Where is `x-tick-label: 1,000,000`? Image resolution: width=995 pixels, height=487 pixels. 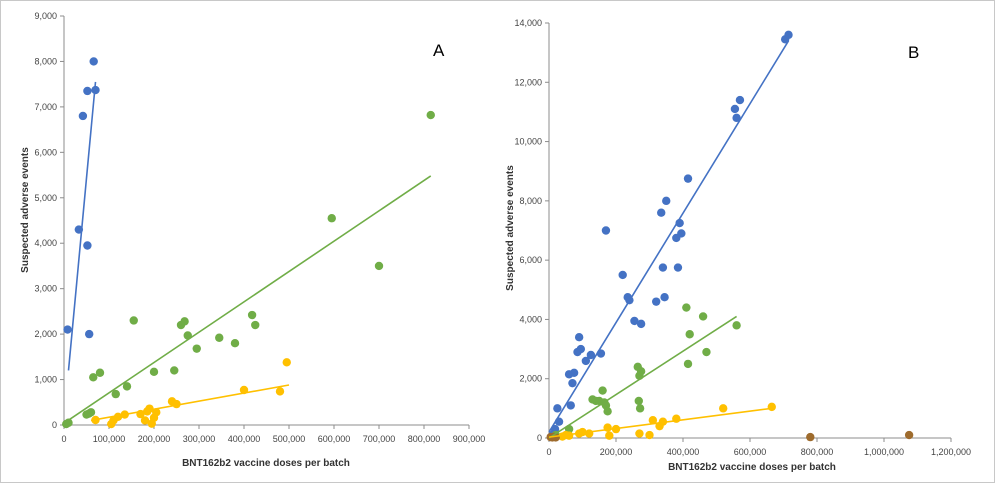
x-tick-label: 1,000,000 is located at coordinates (884, 452).